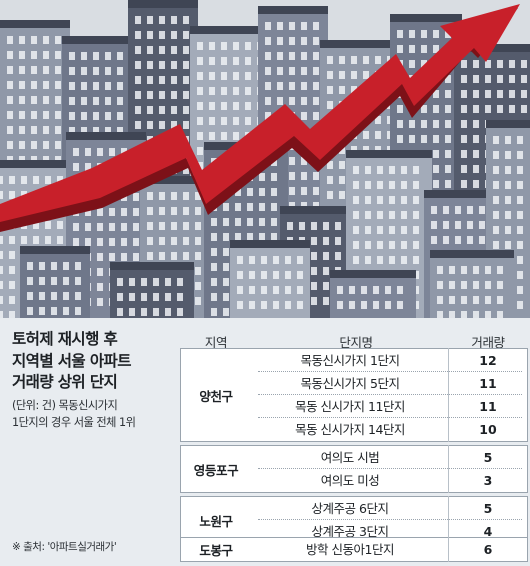 The image size is (530, 566). I want to click on complex-name: 상계주공 3단지, so click(350, 531).